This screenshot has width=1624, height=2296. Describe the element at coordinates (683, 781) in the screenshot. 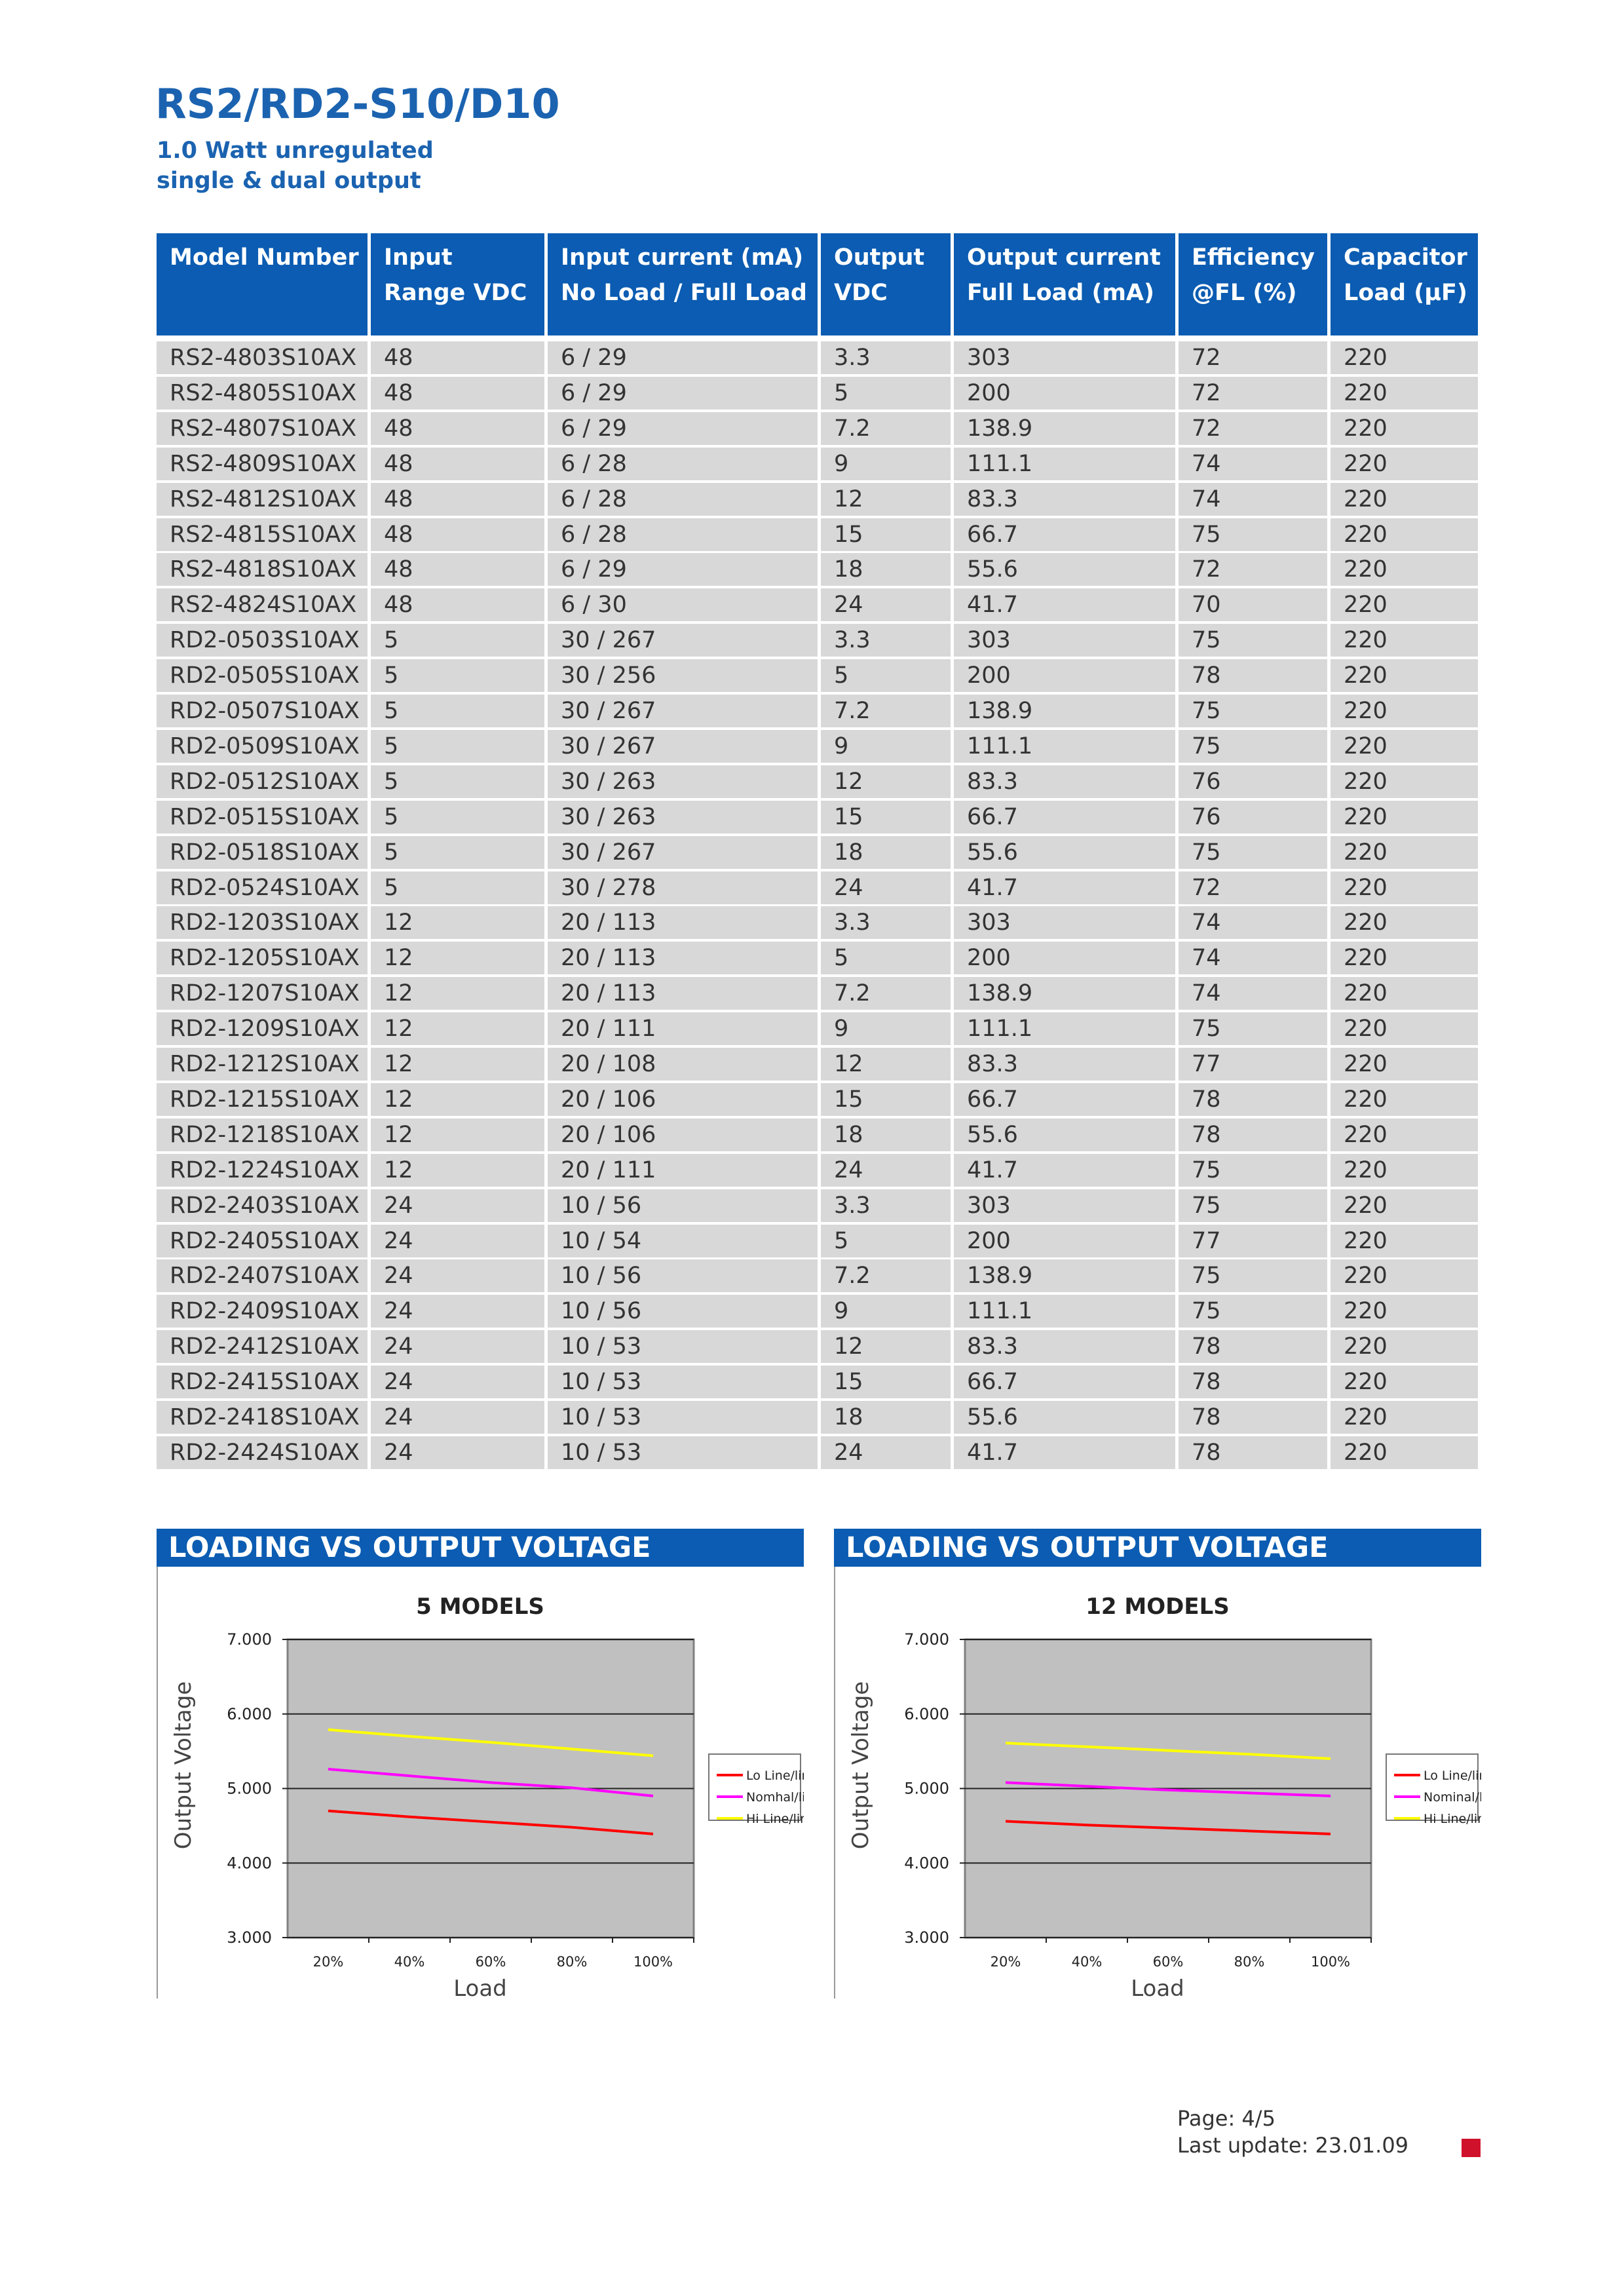

I see `cell: 30 / 263` at that location.